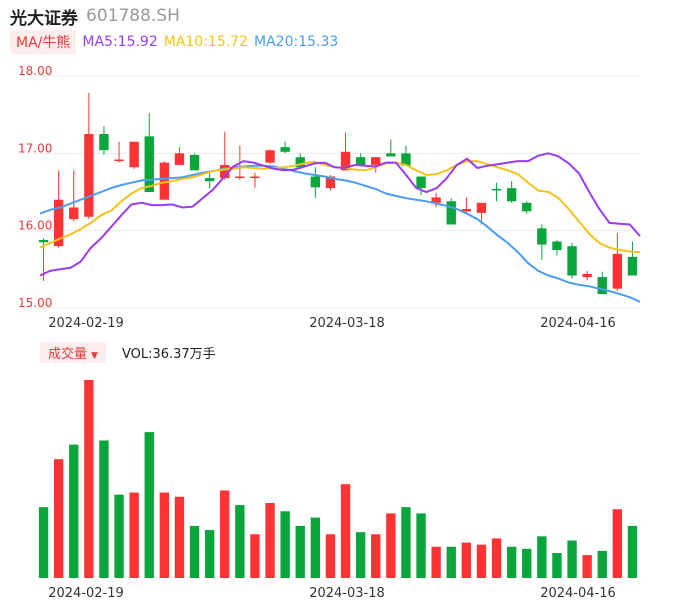  Describe the element at coordinates (133, 16) in the screenshot. I see `stock-code: 601788.SH` at that location.